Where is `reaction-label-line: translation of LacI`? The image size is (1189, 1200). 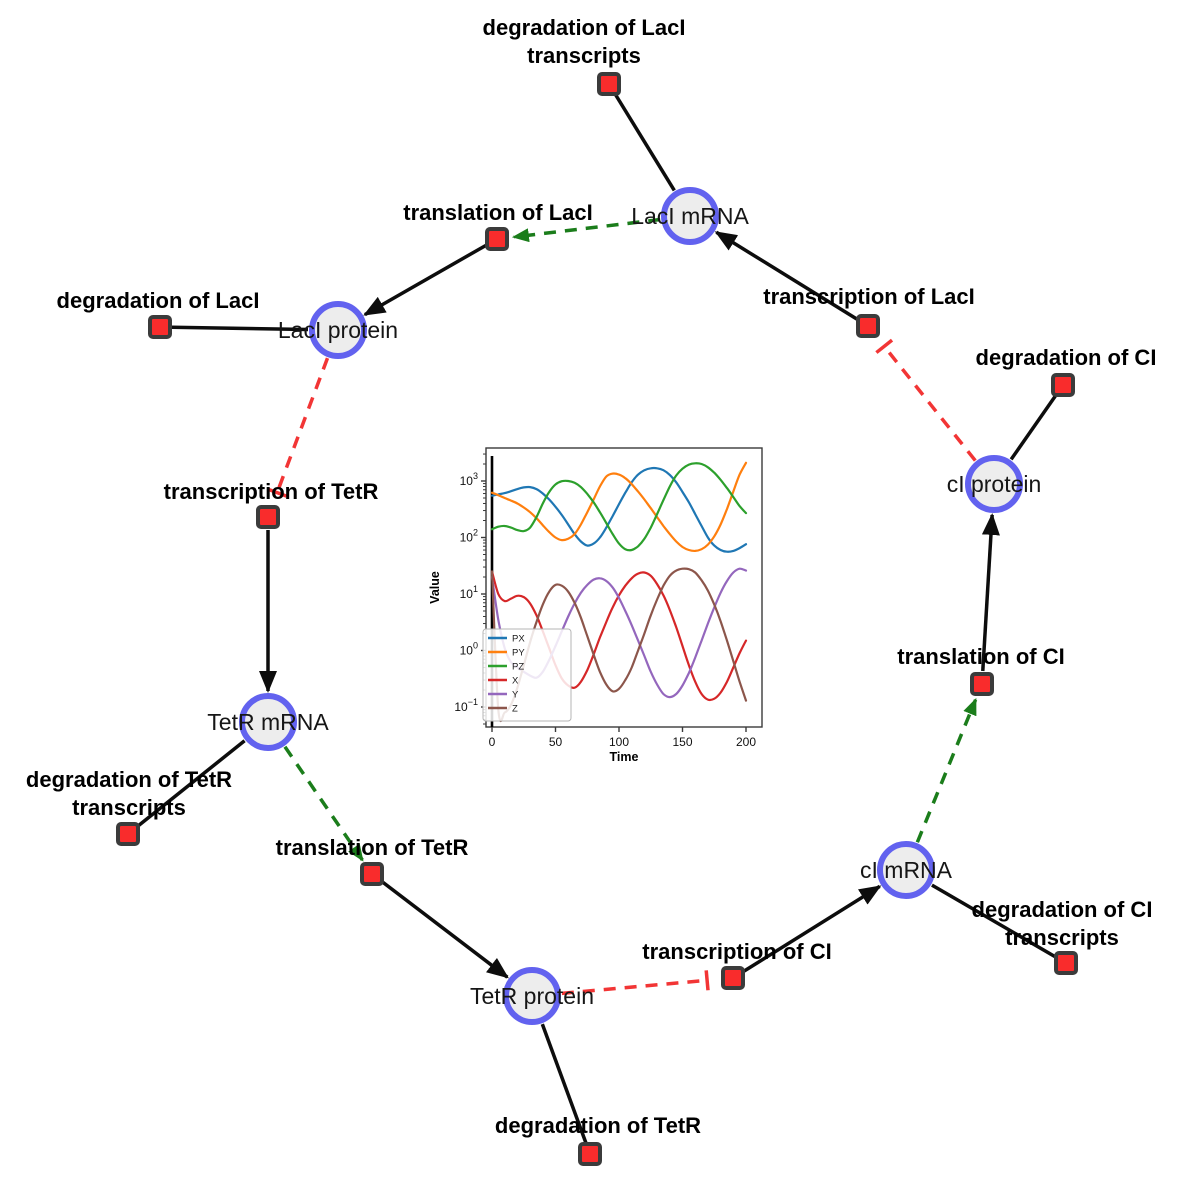 reaction-label-line: translation of LacI is located at coordinates (498, 212).